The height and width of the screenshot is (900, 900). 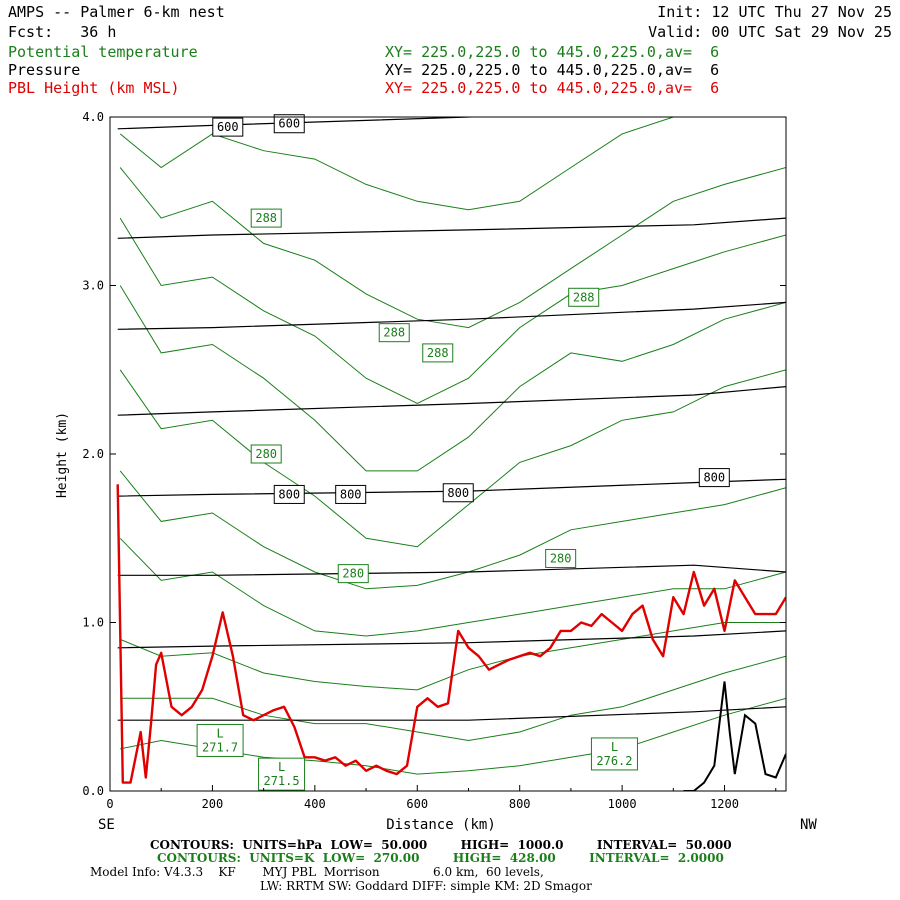 What do you see at coordinates (281, 781) in the screenshot?
I see `svg-text: 271.5` at bounding box center [281, 781].